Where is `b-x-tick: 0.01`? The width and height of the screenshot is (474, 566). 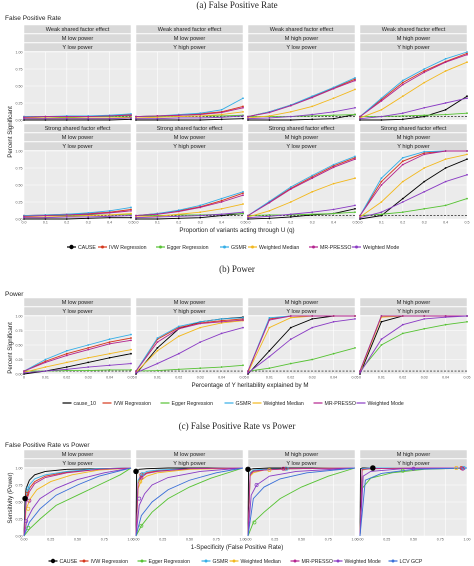
b-x-tick: 0.01 is located at coordinates (269, 378).